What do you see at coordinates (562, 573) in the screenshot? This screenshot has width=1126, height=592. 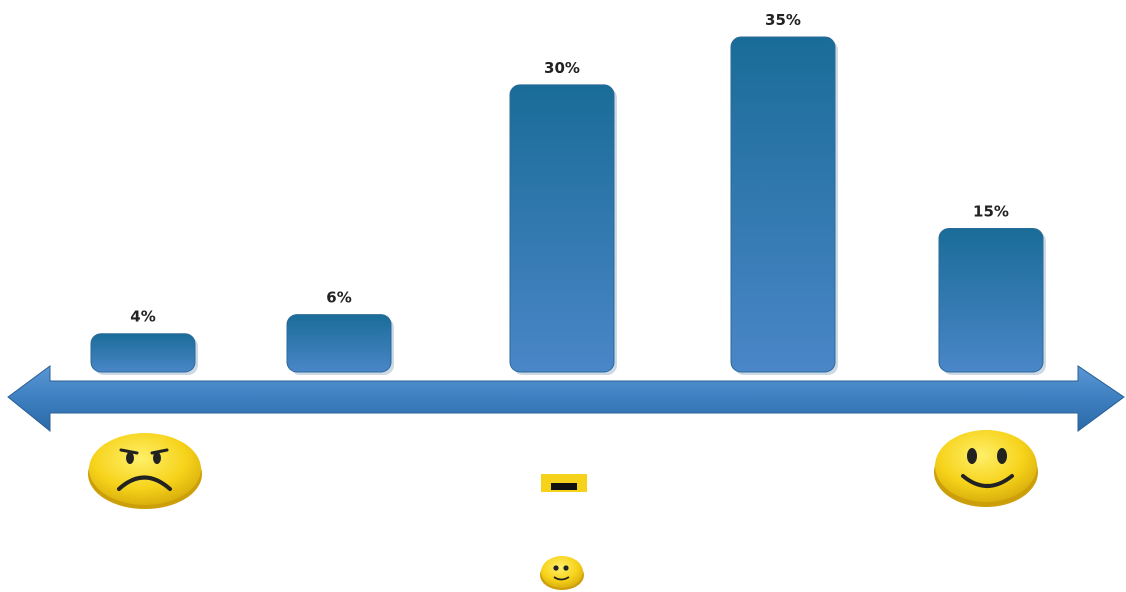 I see `small-smiley-icon` at bounding box center [562, 573].